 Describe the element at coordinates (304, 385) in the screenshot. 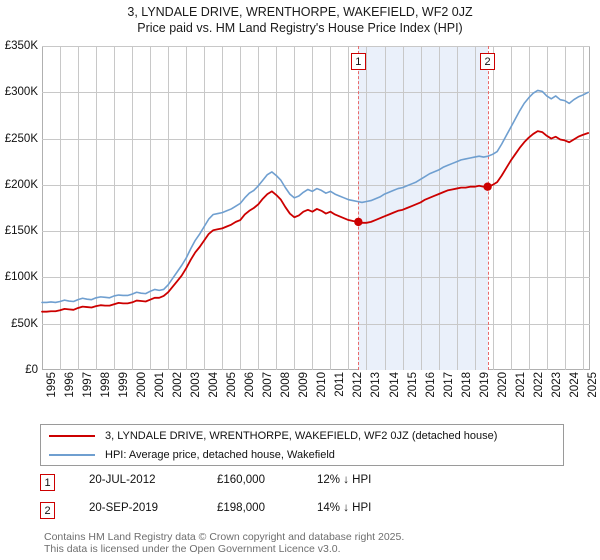

I see `x-axis-tick-label: 2009` at that location.